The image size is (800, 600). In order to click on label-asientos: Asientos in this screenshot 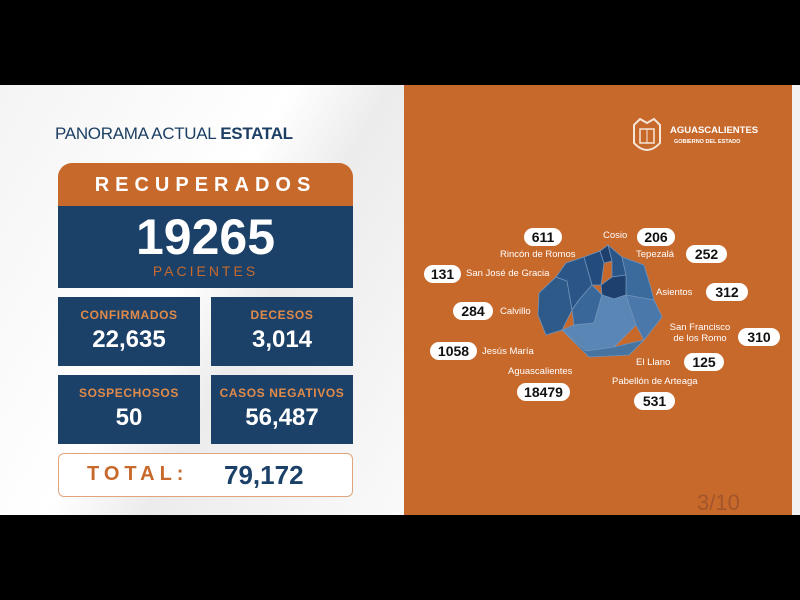, I will do `click(674, 292)`.